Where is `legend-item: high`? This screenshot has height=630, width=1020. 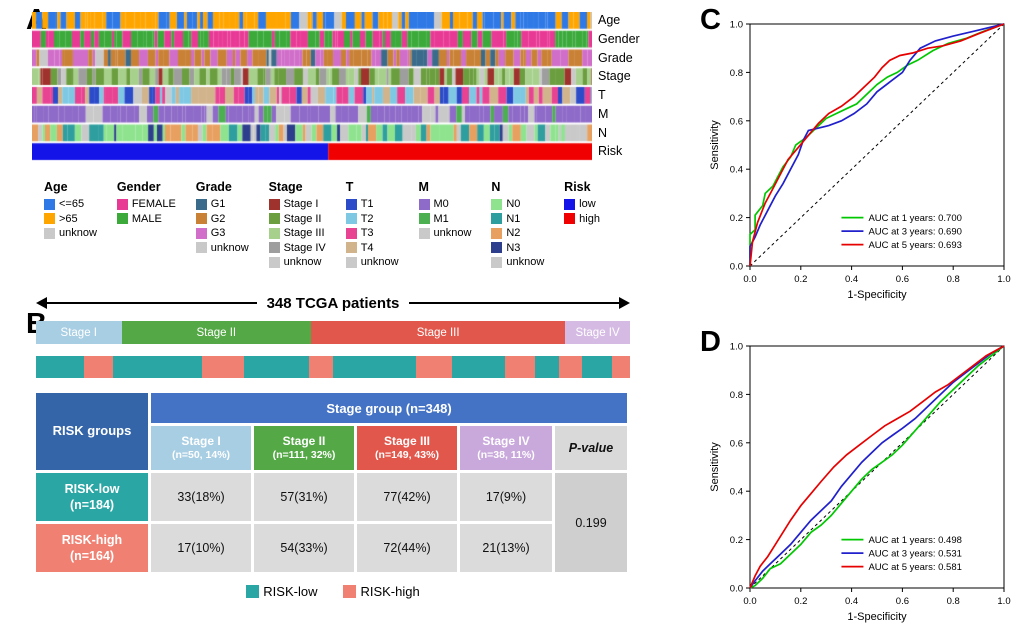
legend-item: high is located at coordinates (582, 219).